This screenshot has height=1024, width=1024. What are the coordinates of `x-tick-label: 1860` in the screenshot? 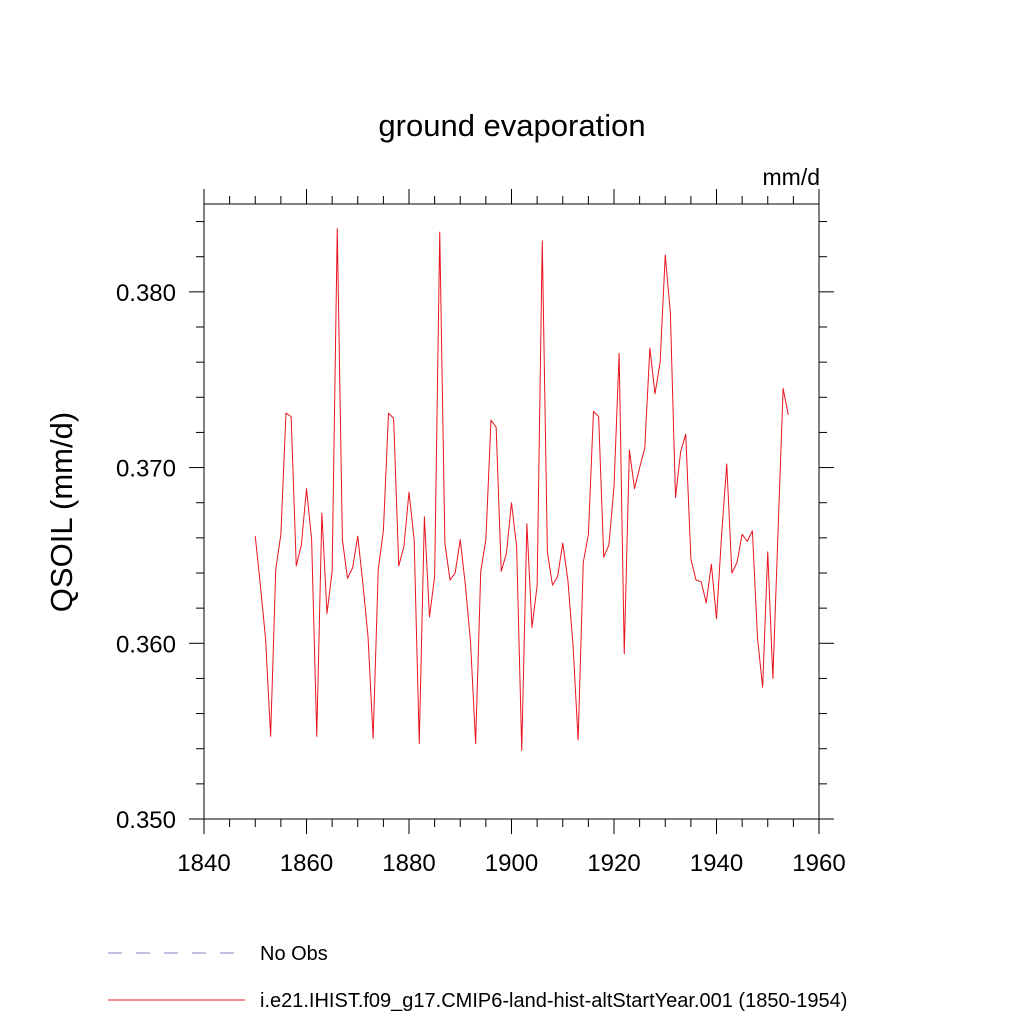 It's located at (306, 863).